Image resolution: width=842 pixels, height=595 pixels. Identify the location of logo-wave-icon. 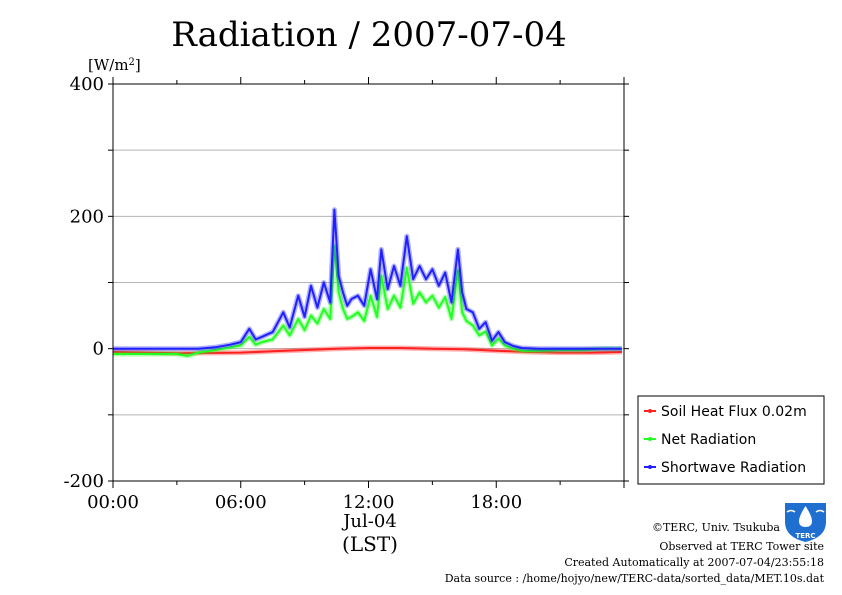
(791, 511).